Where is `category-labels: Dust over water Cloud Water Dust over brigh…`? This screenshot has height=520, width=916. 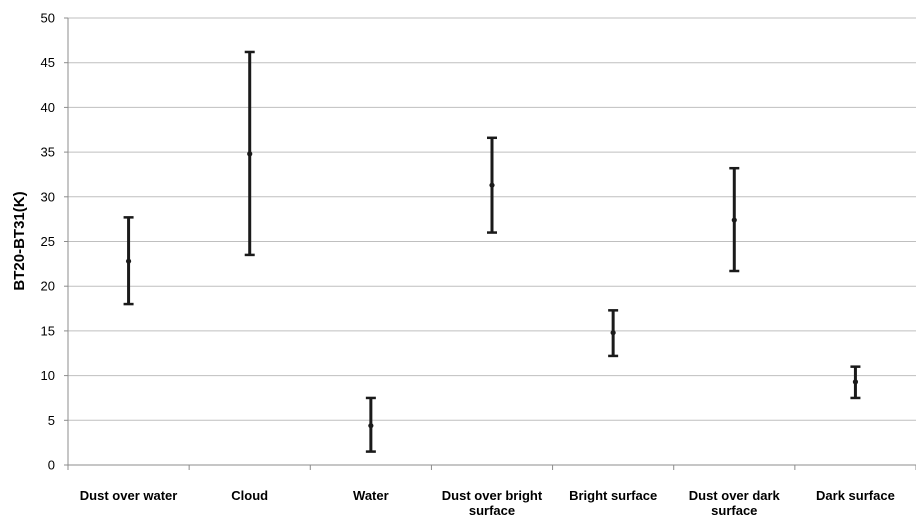 category-labels: Dust over water Cloud Water Dust over brigh… is located at coordinates (487, 503).